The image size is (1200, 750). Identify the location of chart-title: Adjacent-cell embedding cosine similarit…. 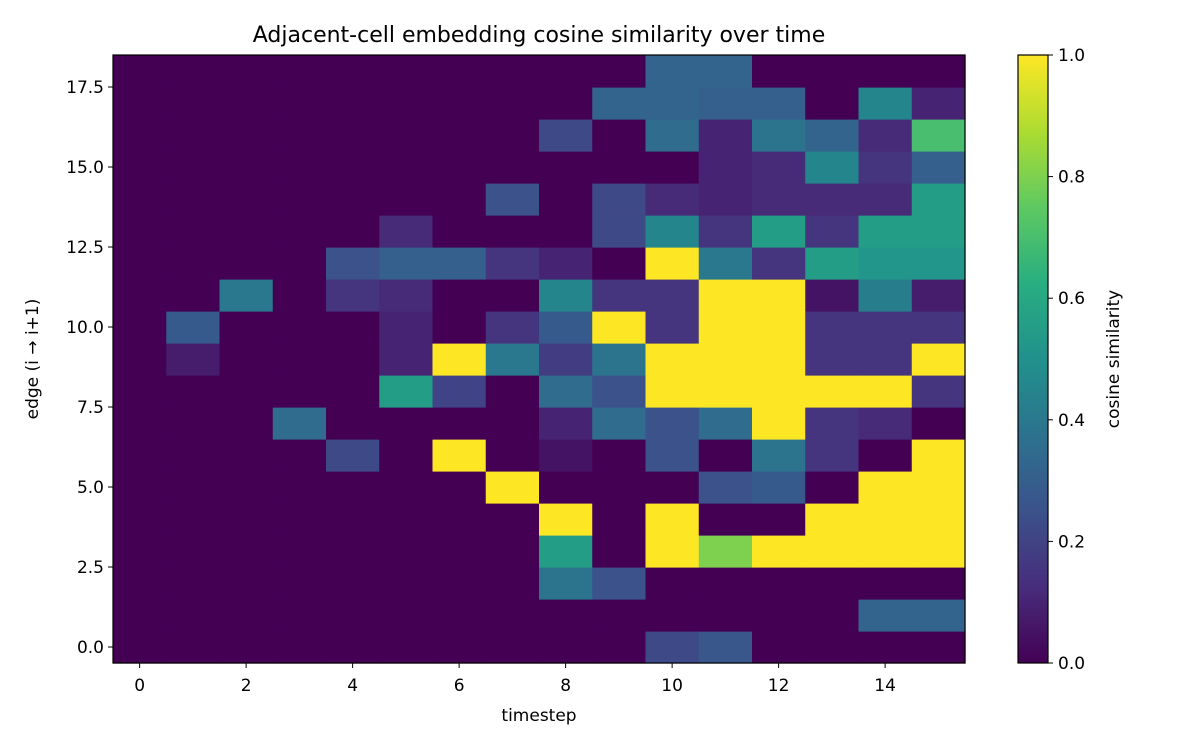
(539, 35).